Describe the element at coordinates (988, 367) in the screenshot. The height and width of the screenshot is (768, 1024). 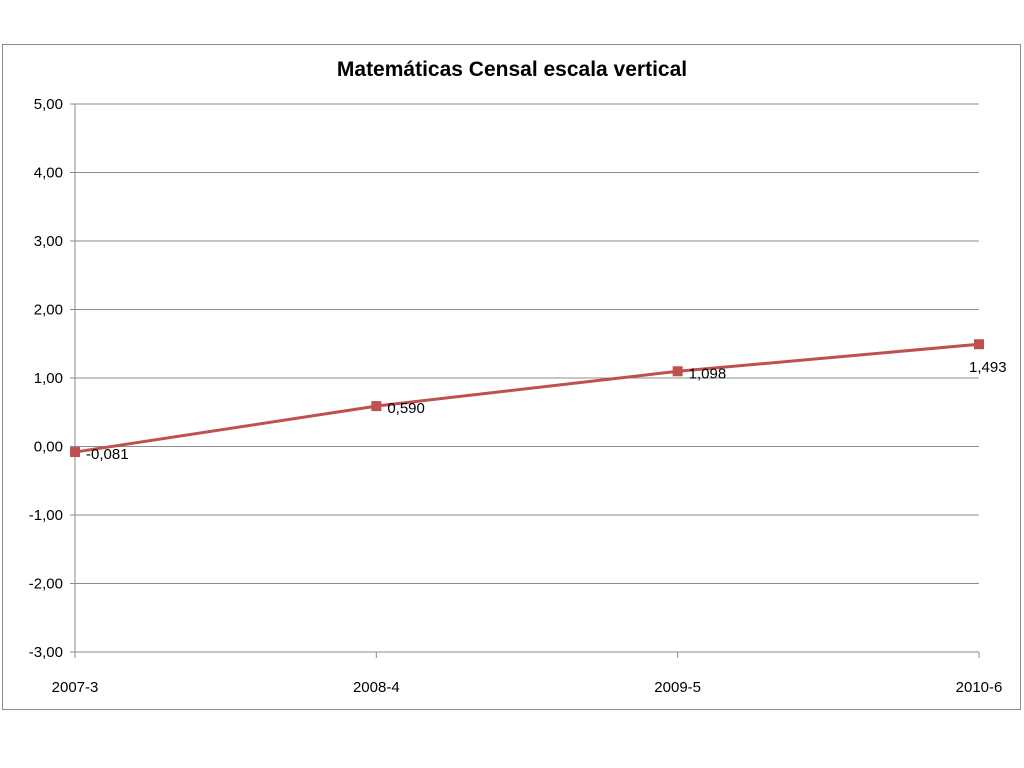
I see `data-label: 1,493` at that location.